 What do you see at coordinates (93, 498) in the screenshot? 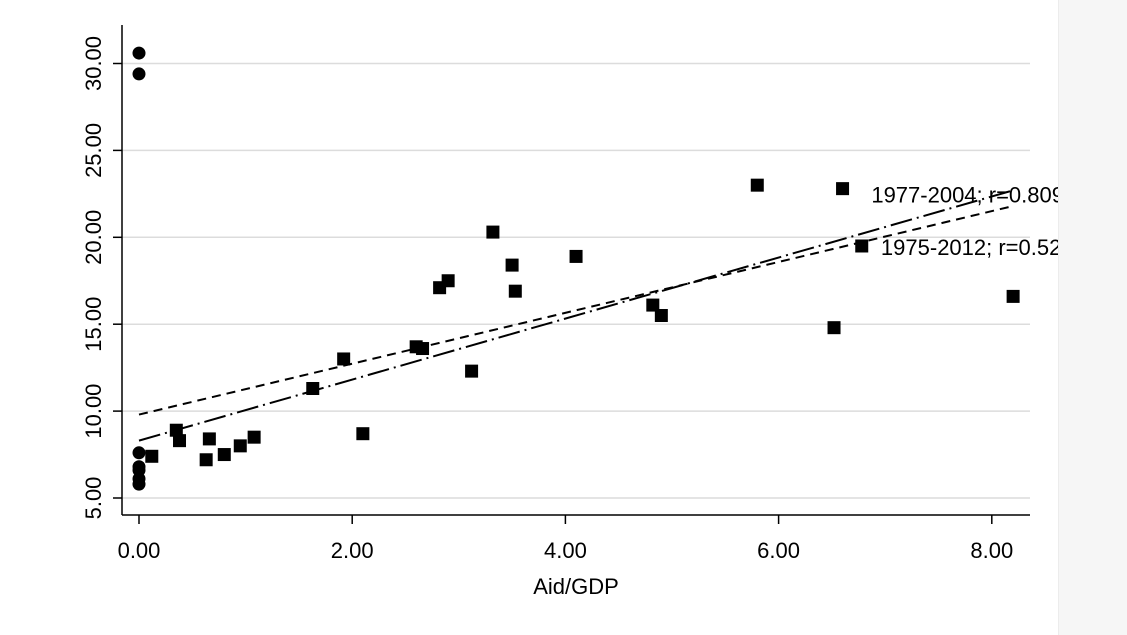
I see `y-tick-label: 5.00` at bounding box center [93, 498].